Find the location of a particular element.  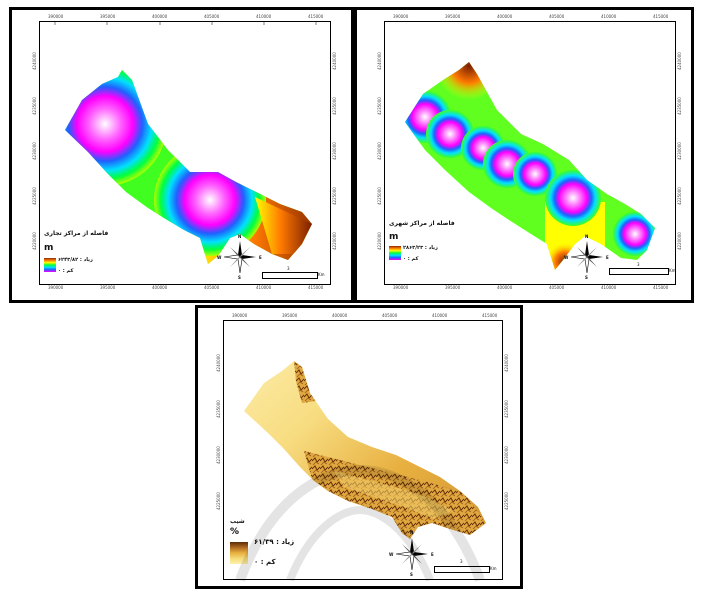

watermark-logo-icon is located at coordinates (360, 523).